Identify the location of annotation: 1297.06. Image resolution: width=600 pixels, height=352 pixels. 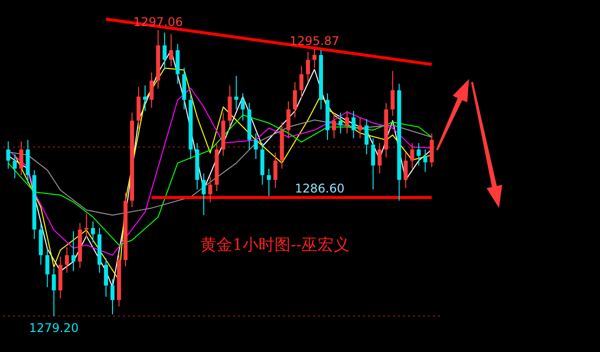
(158, 22).